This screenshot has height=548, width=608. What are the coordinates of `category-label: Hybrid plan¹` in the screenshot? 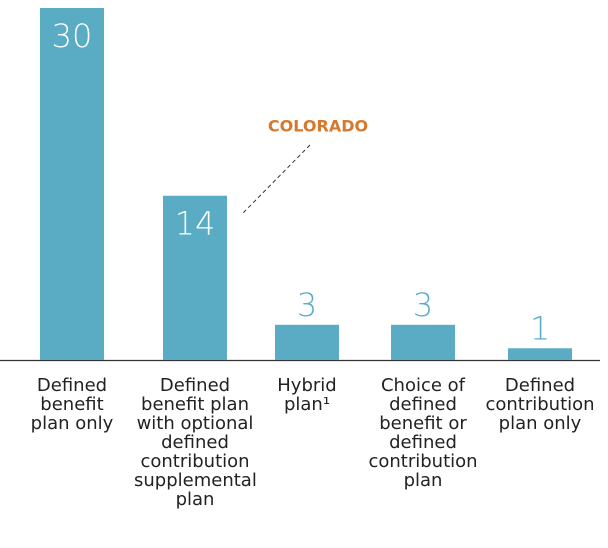 It's located at (307, 395).